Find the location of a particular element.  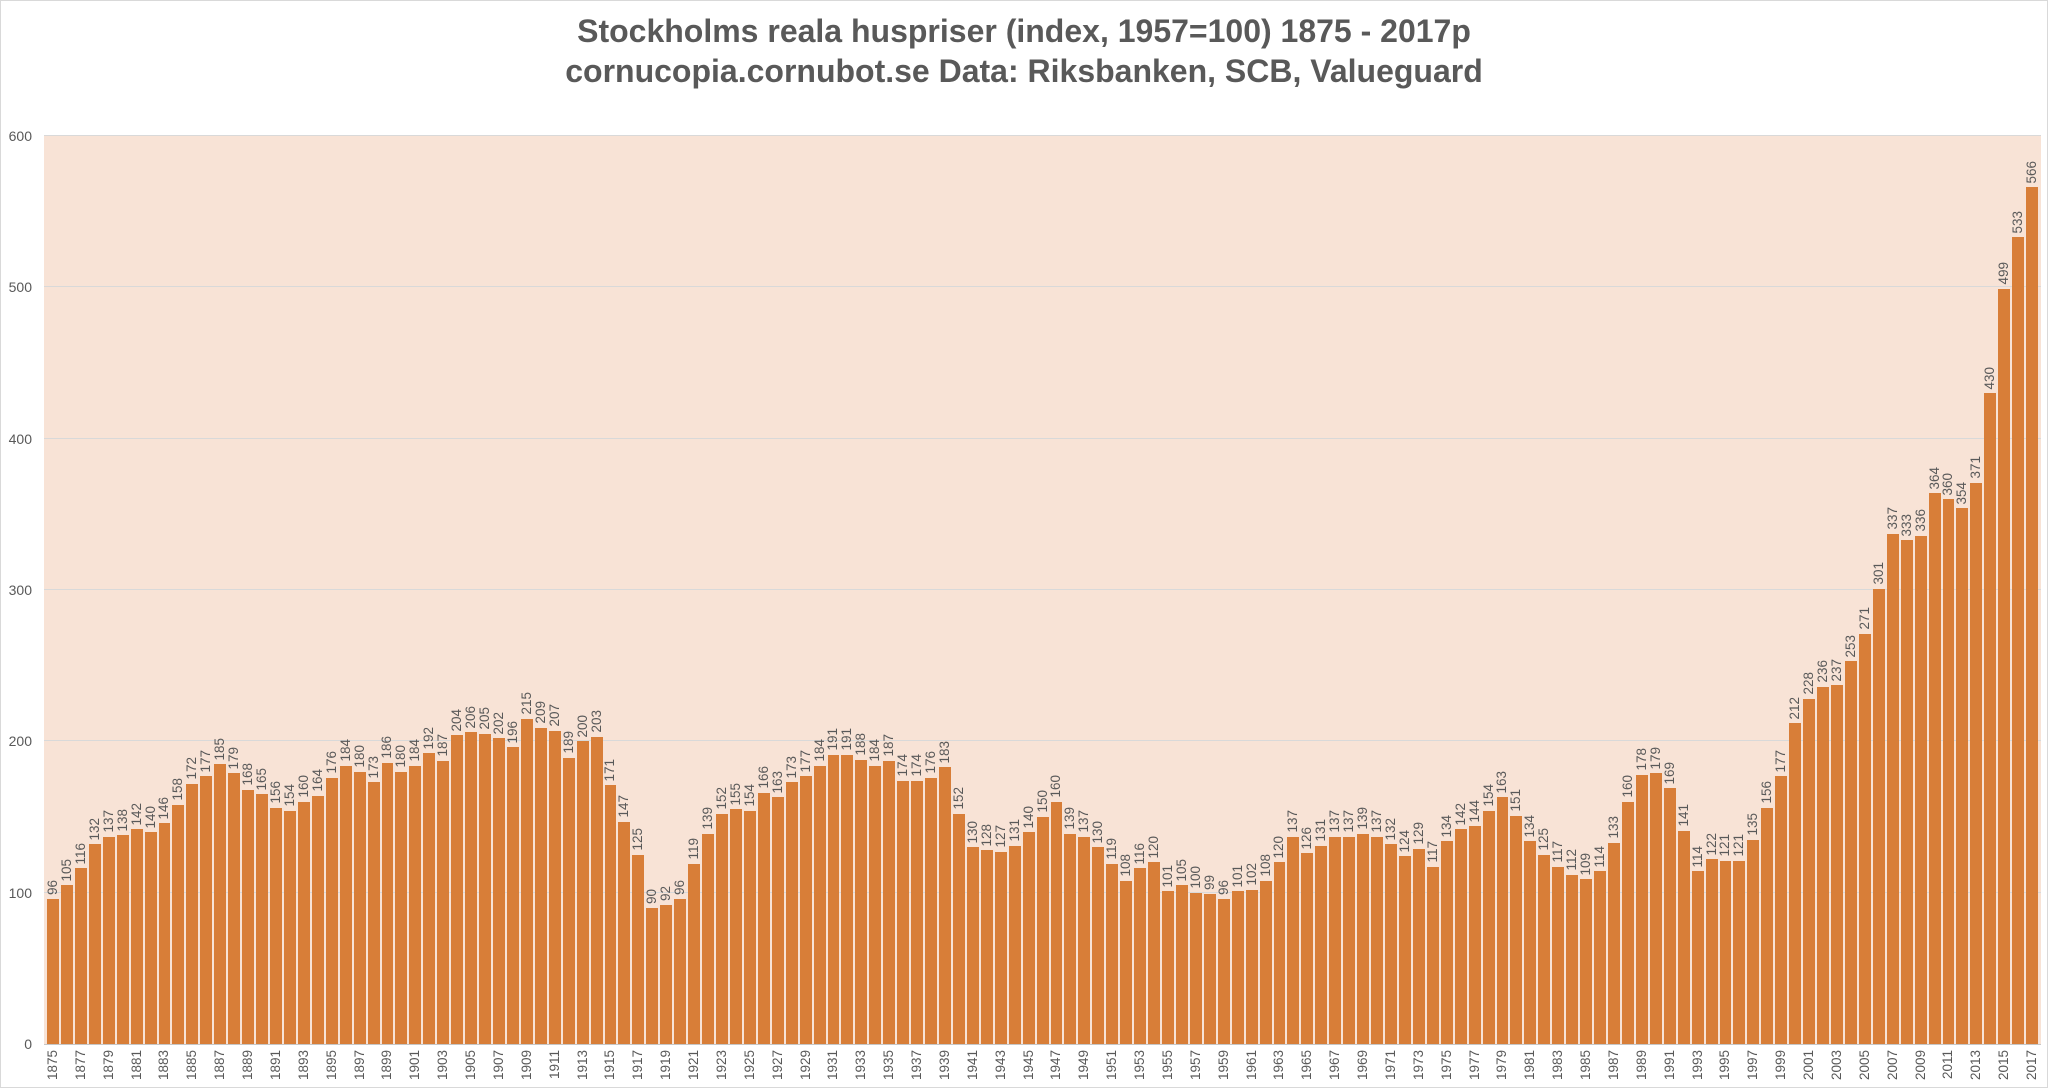

x-axis-tick-label: 1917 is located at coordinates (638, 1065).